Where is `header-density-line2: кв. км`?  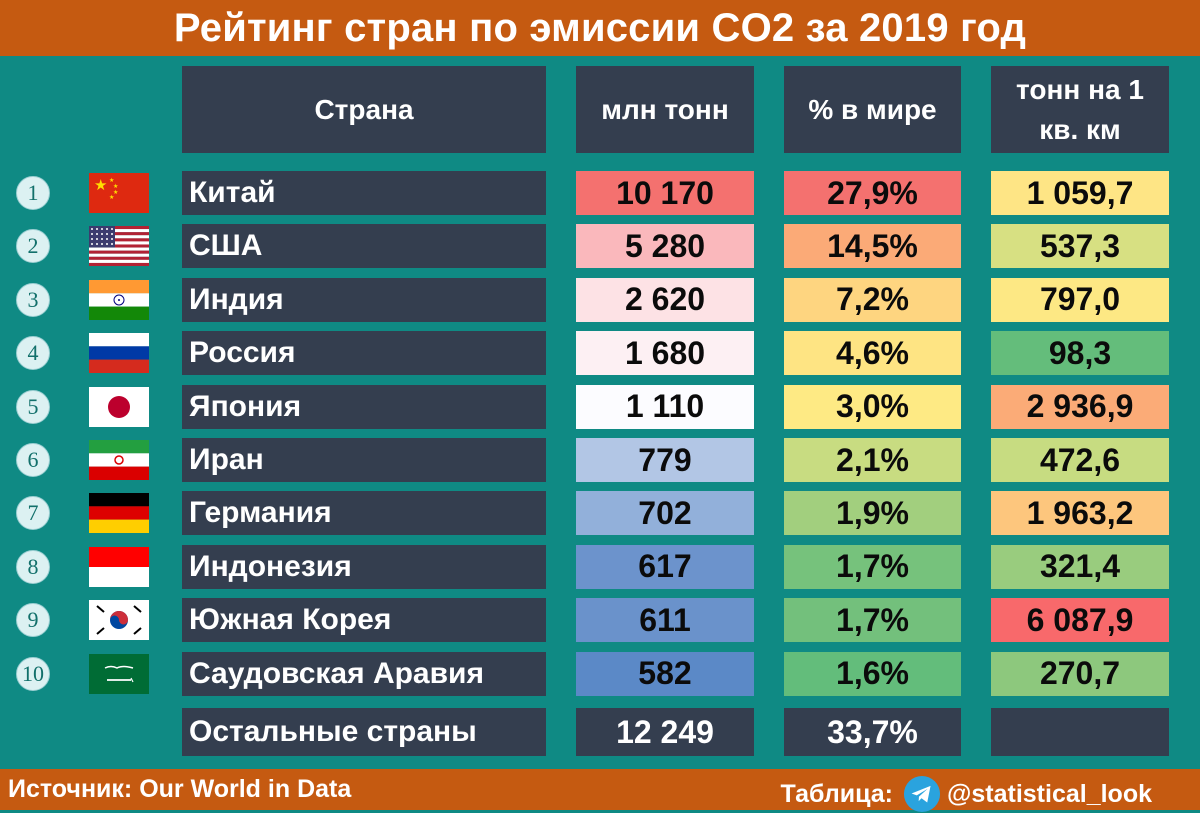
header-density-line2: кв. км is located at coordinates (1080, 129).